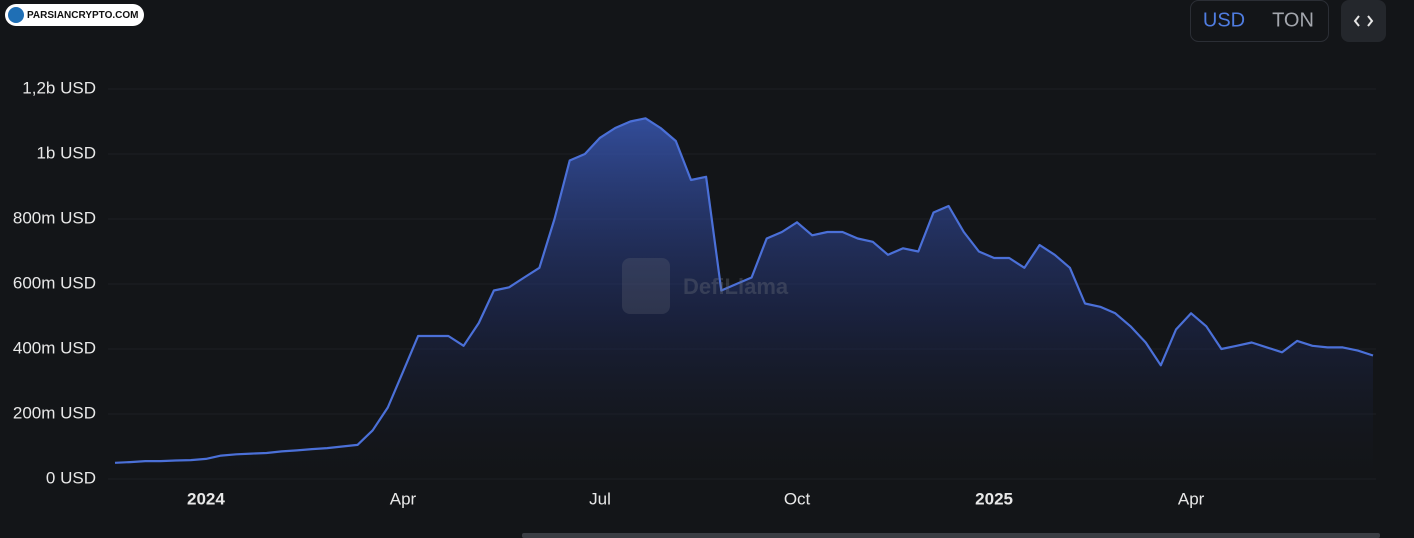 Image resolution: width=1414 pixels, height=538 pixels. I want to click on badge, so click(74, 15).